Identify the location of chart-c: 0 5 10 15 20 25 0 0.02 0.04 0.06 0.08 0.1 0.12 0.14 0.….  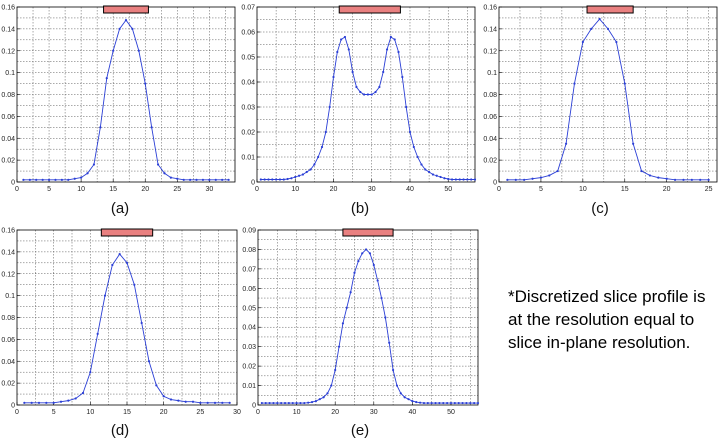
(600, 99).